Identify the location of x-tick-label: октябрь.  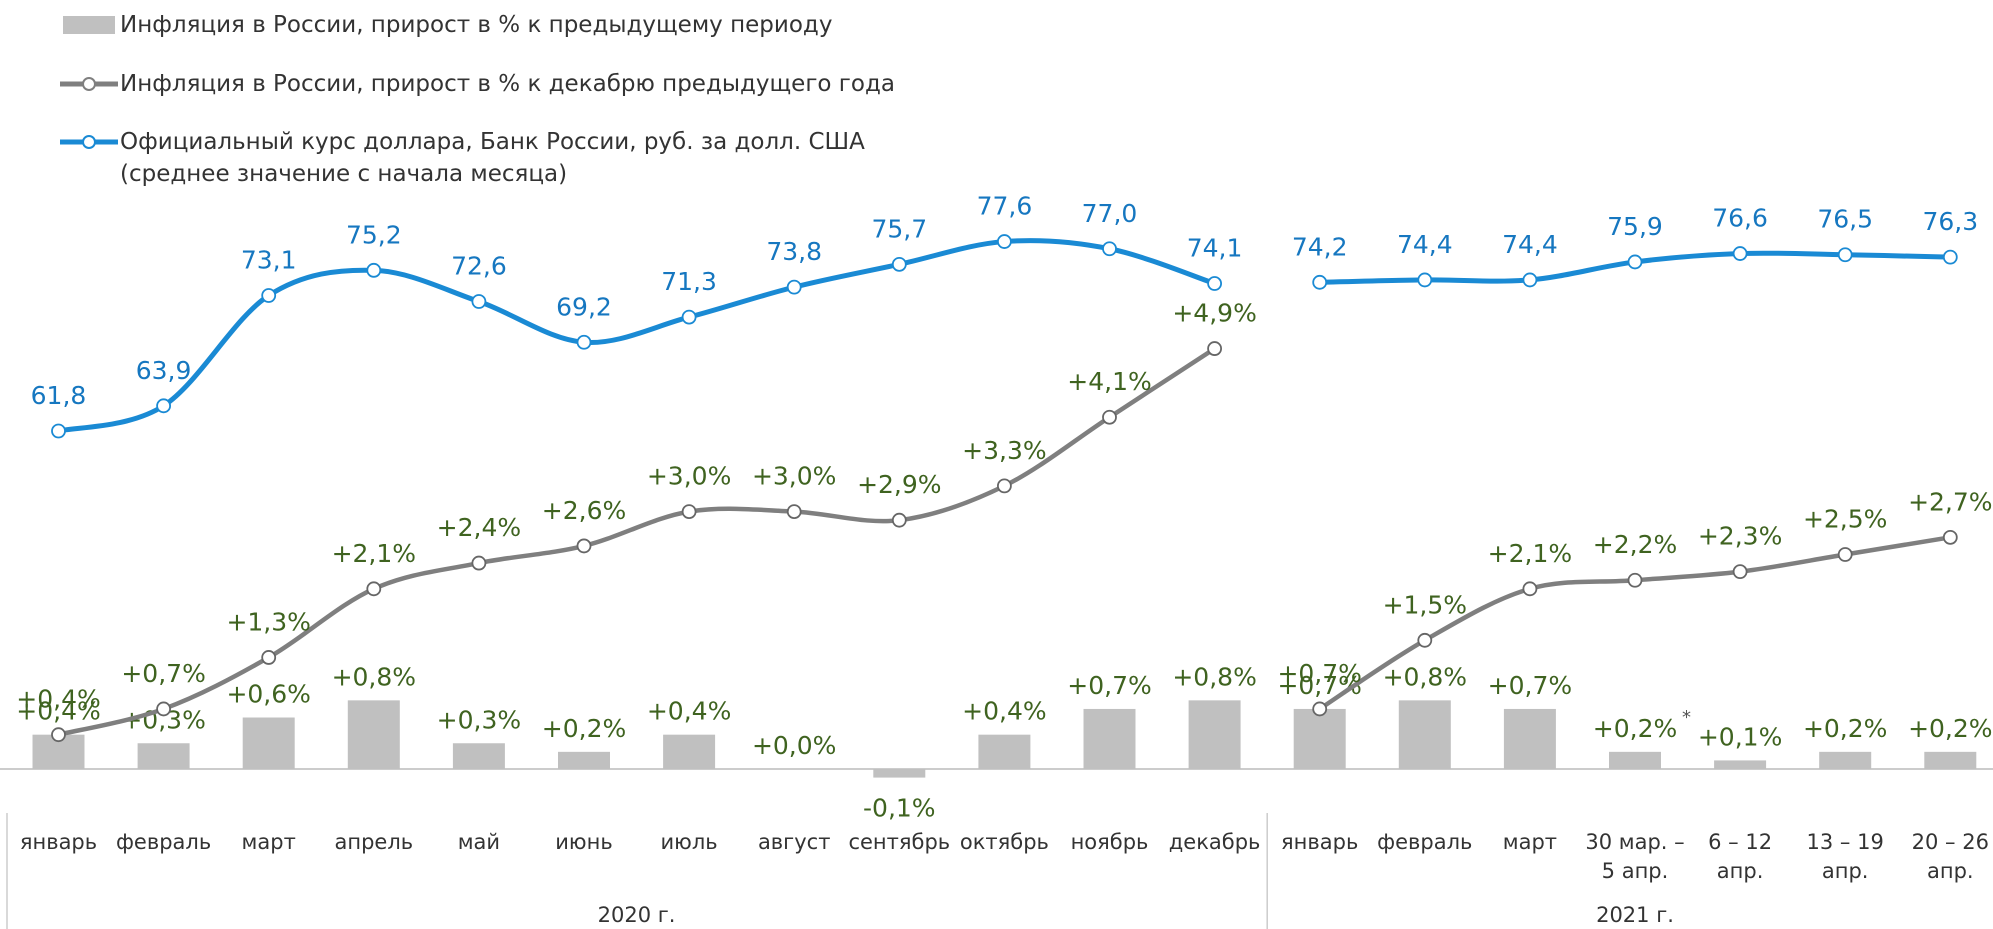
(1004, 842).